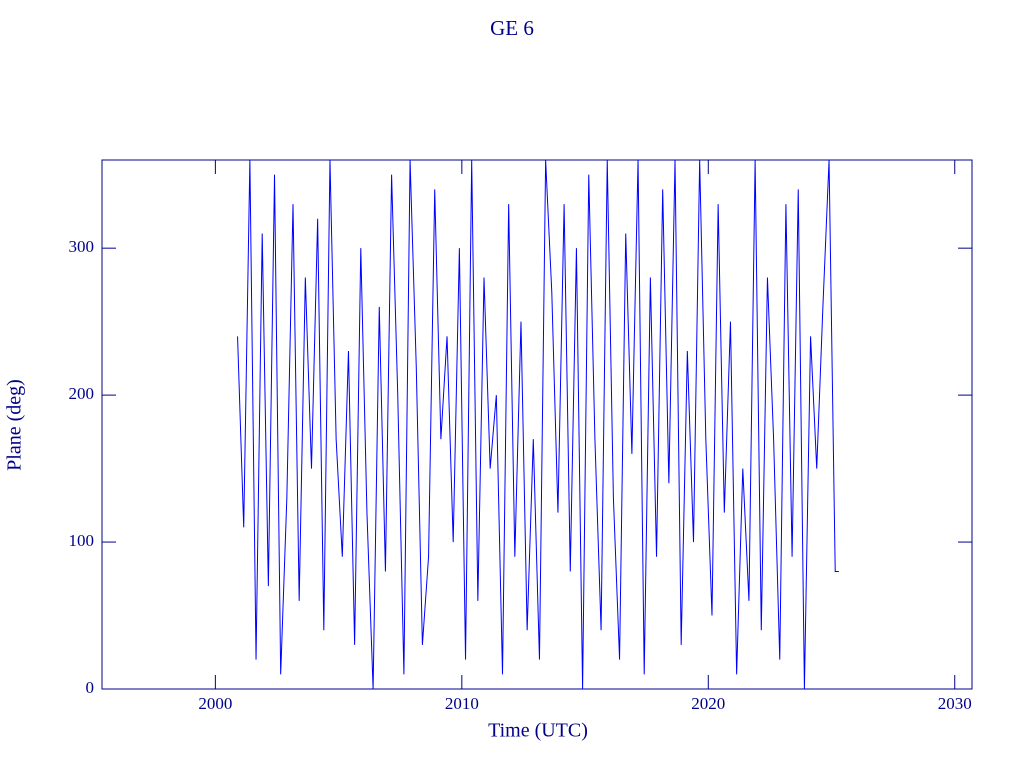 The width and height of the screenshot is (1024, 768). Describe the element at coordinates (538, 731) in the screenshot. I see `x-axis-label: Time (UTC)` at that location.